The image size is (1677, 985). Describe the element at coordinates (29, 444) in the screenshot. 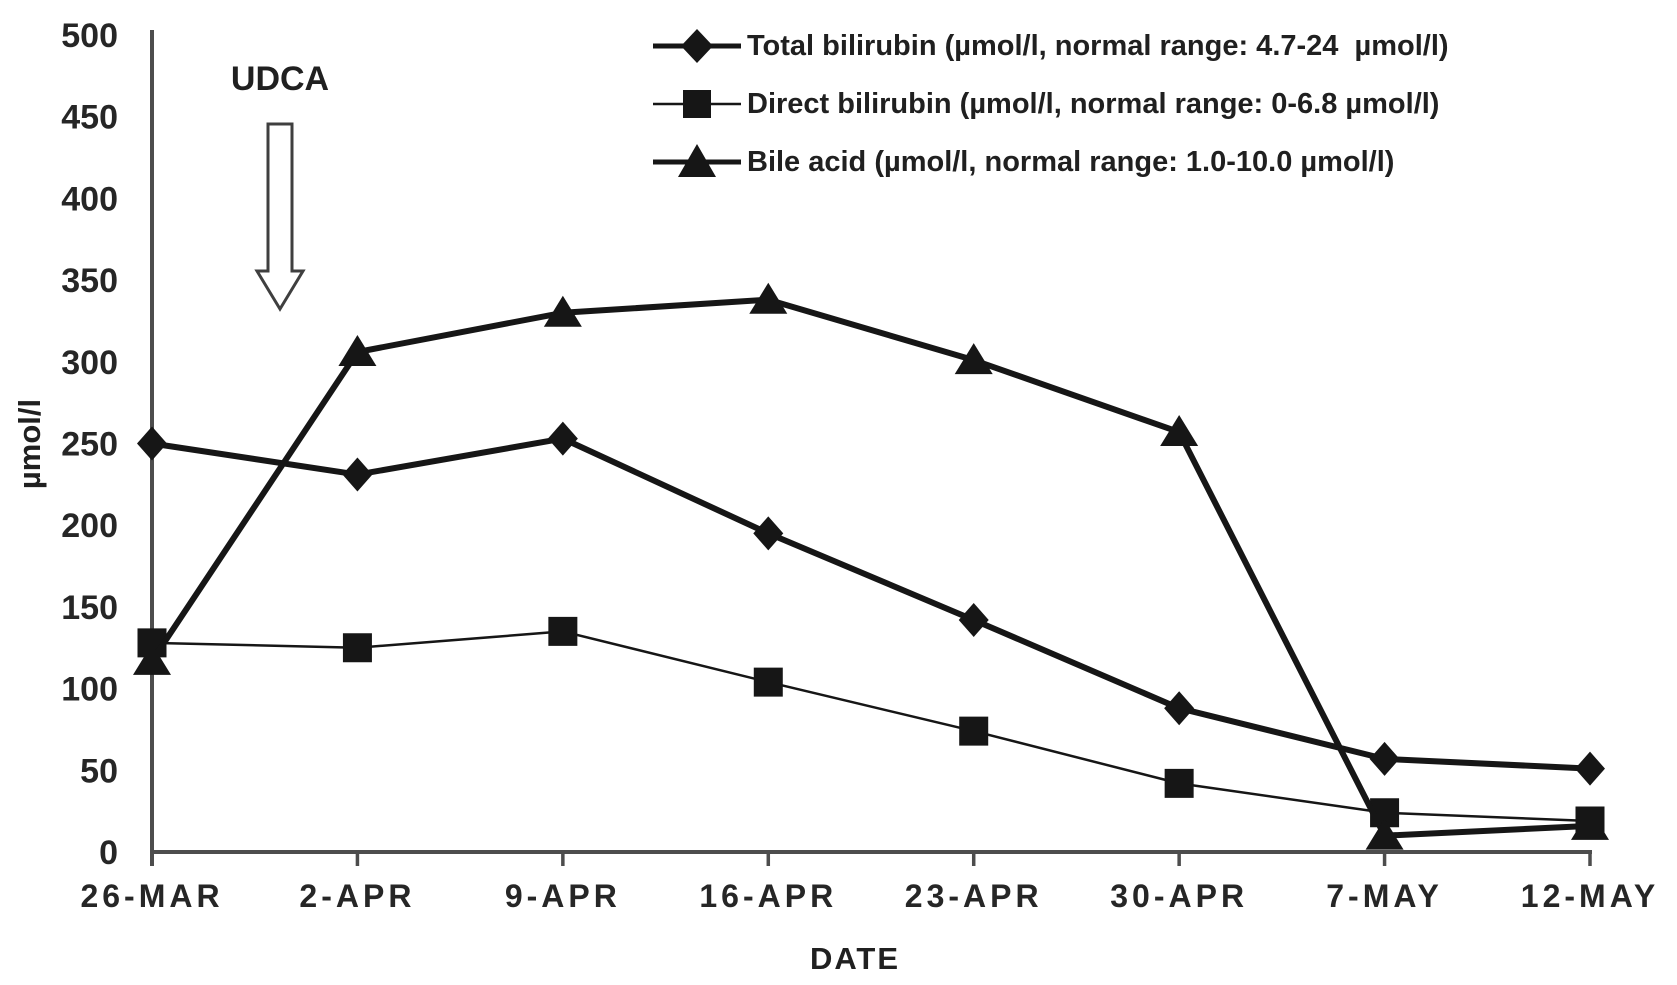

I see `y-axis-title: µmol/l` at that location.